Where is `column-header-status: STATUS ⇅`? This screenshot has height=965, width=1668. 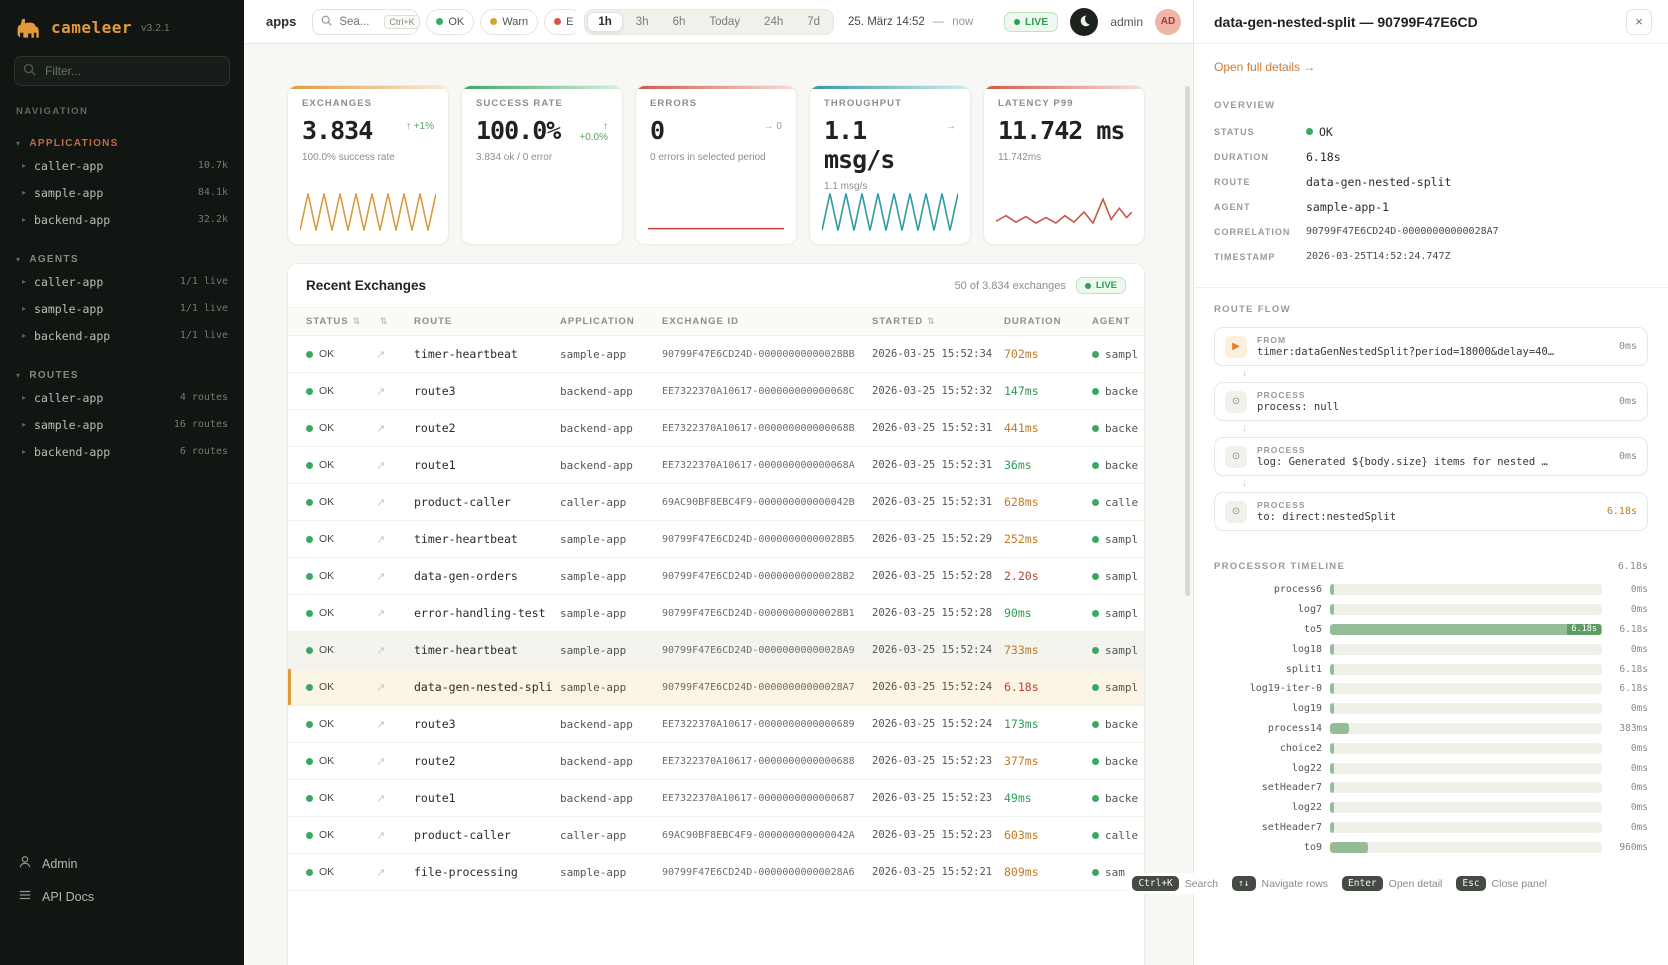 column-header-status: STATUS ⇅ is located at coordinates (328, 321).